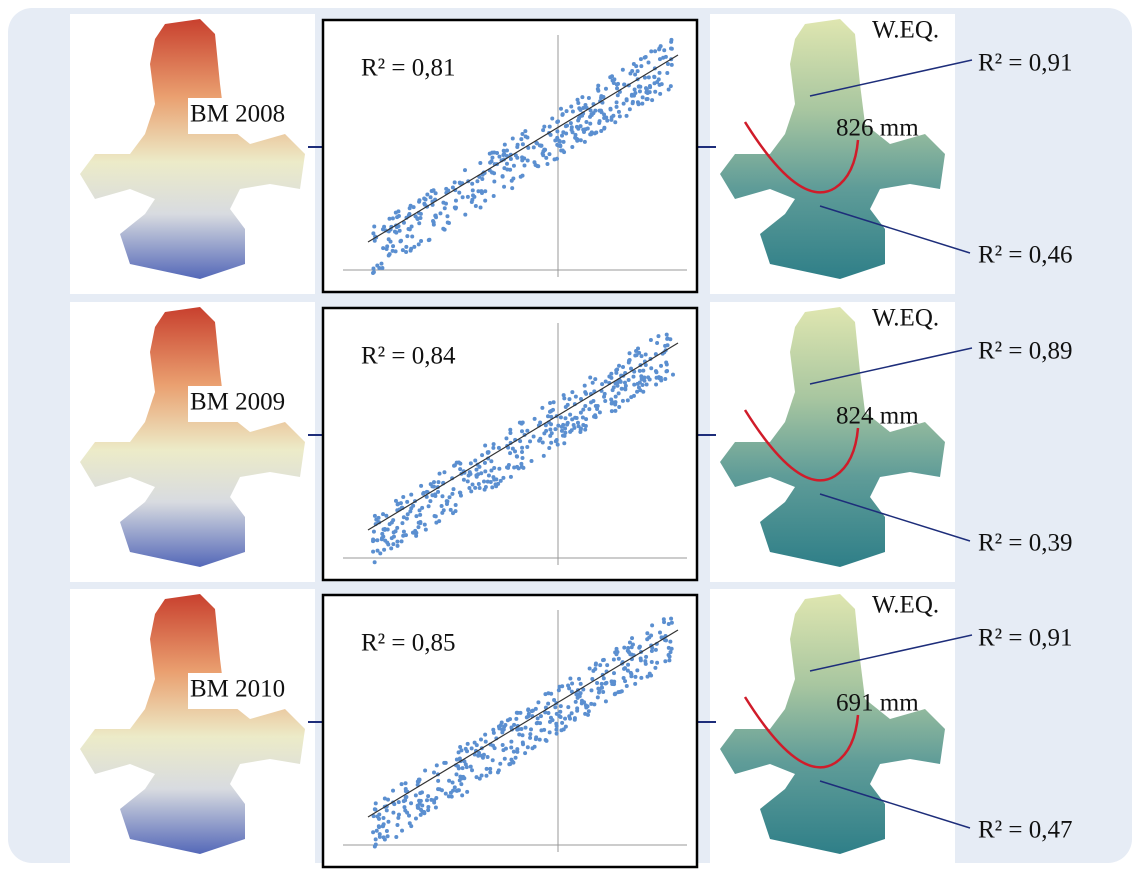 The image size is (1140, 876). I want to click on trend-line, so click(523, 723).